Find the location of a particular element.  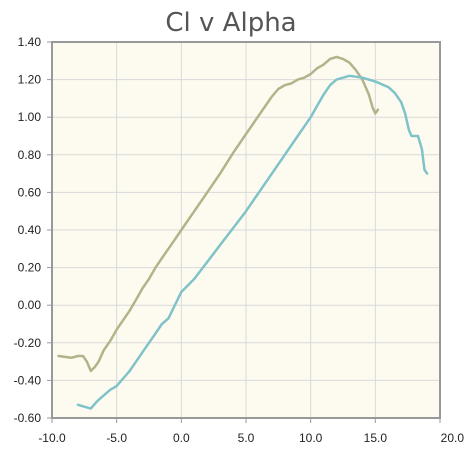

x-tick-label: 20.0 is located at coordinates (453, 438).